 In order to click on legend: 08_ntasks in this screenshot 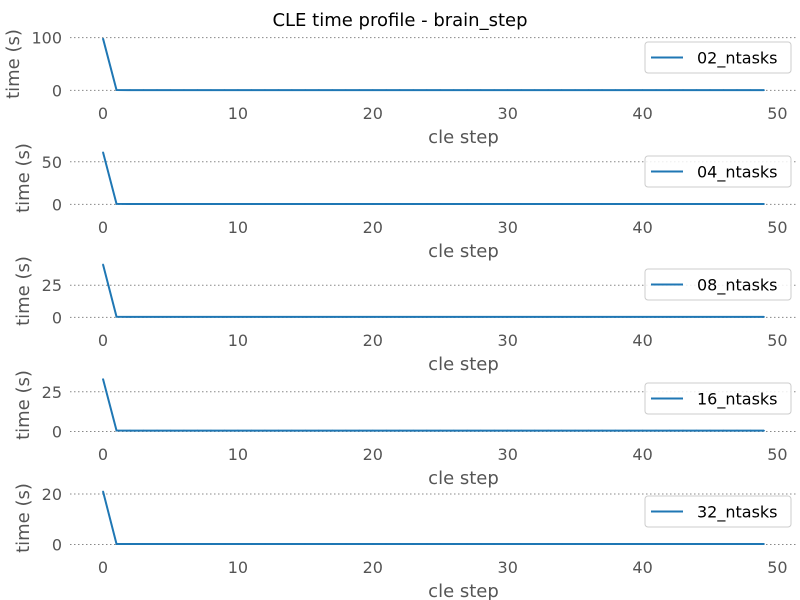, I will do `click(718, 284)`.